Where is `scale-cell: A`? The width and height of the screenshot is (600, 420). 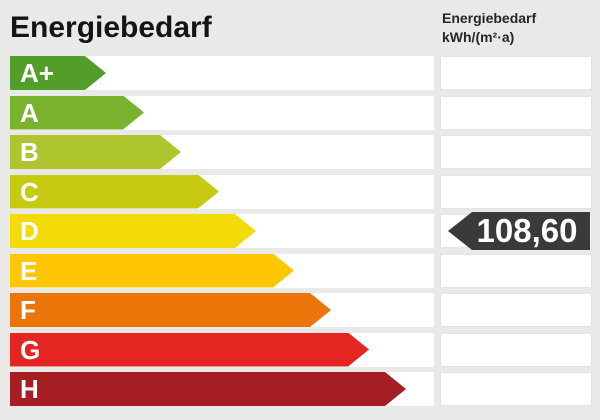
scale-cell: A is located at coordinates (222, 112).